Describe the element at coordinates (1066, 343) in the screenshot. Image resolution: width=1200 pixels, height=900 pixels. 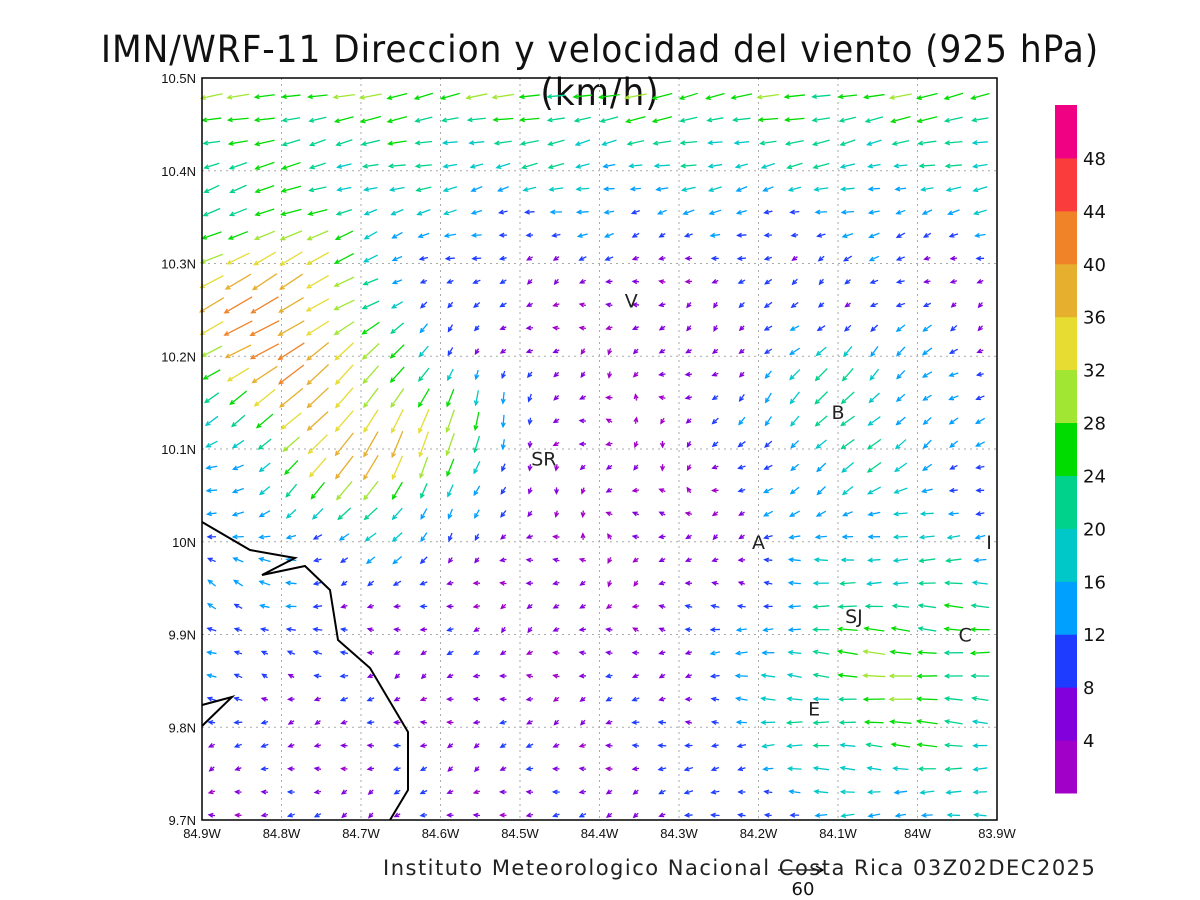
I see `colorbar-band` at that location.